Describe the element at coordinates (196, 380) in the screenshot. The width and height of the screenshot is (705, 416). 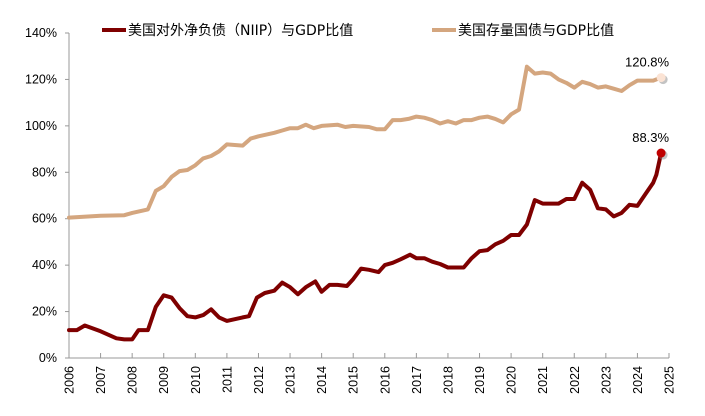
I see `x-tick-label: 2010` at that location.